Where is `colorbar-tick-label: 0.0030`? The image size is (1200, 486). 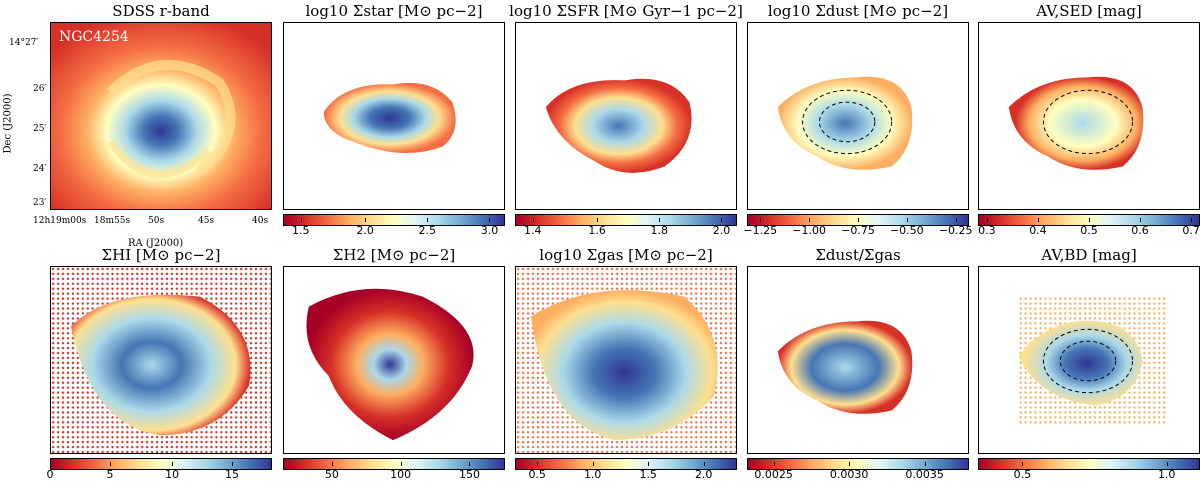
colorbar-tick-label: 0.0030 is located at coordinates (849, 474).